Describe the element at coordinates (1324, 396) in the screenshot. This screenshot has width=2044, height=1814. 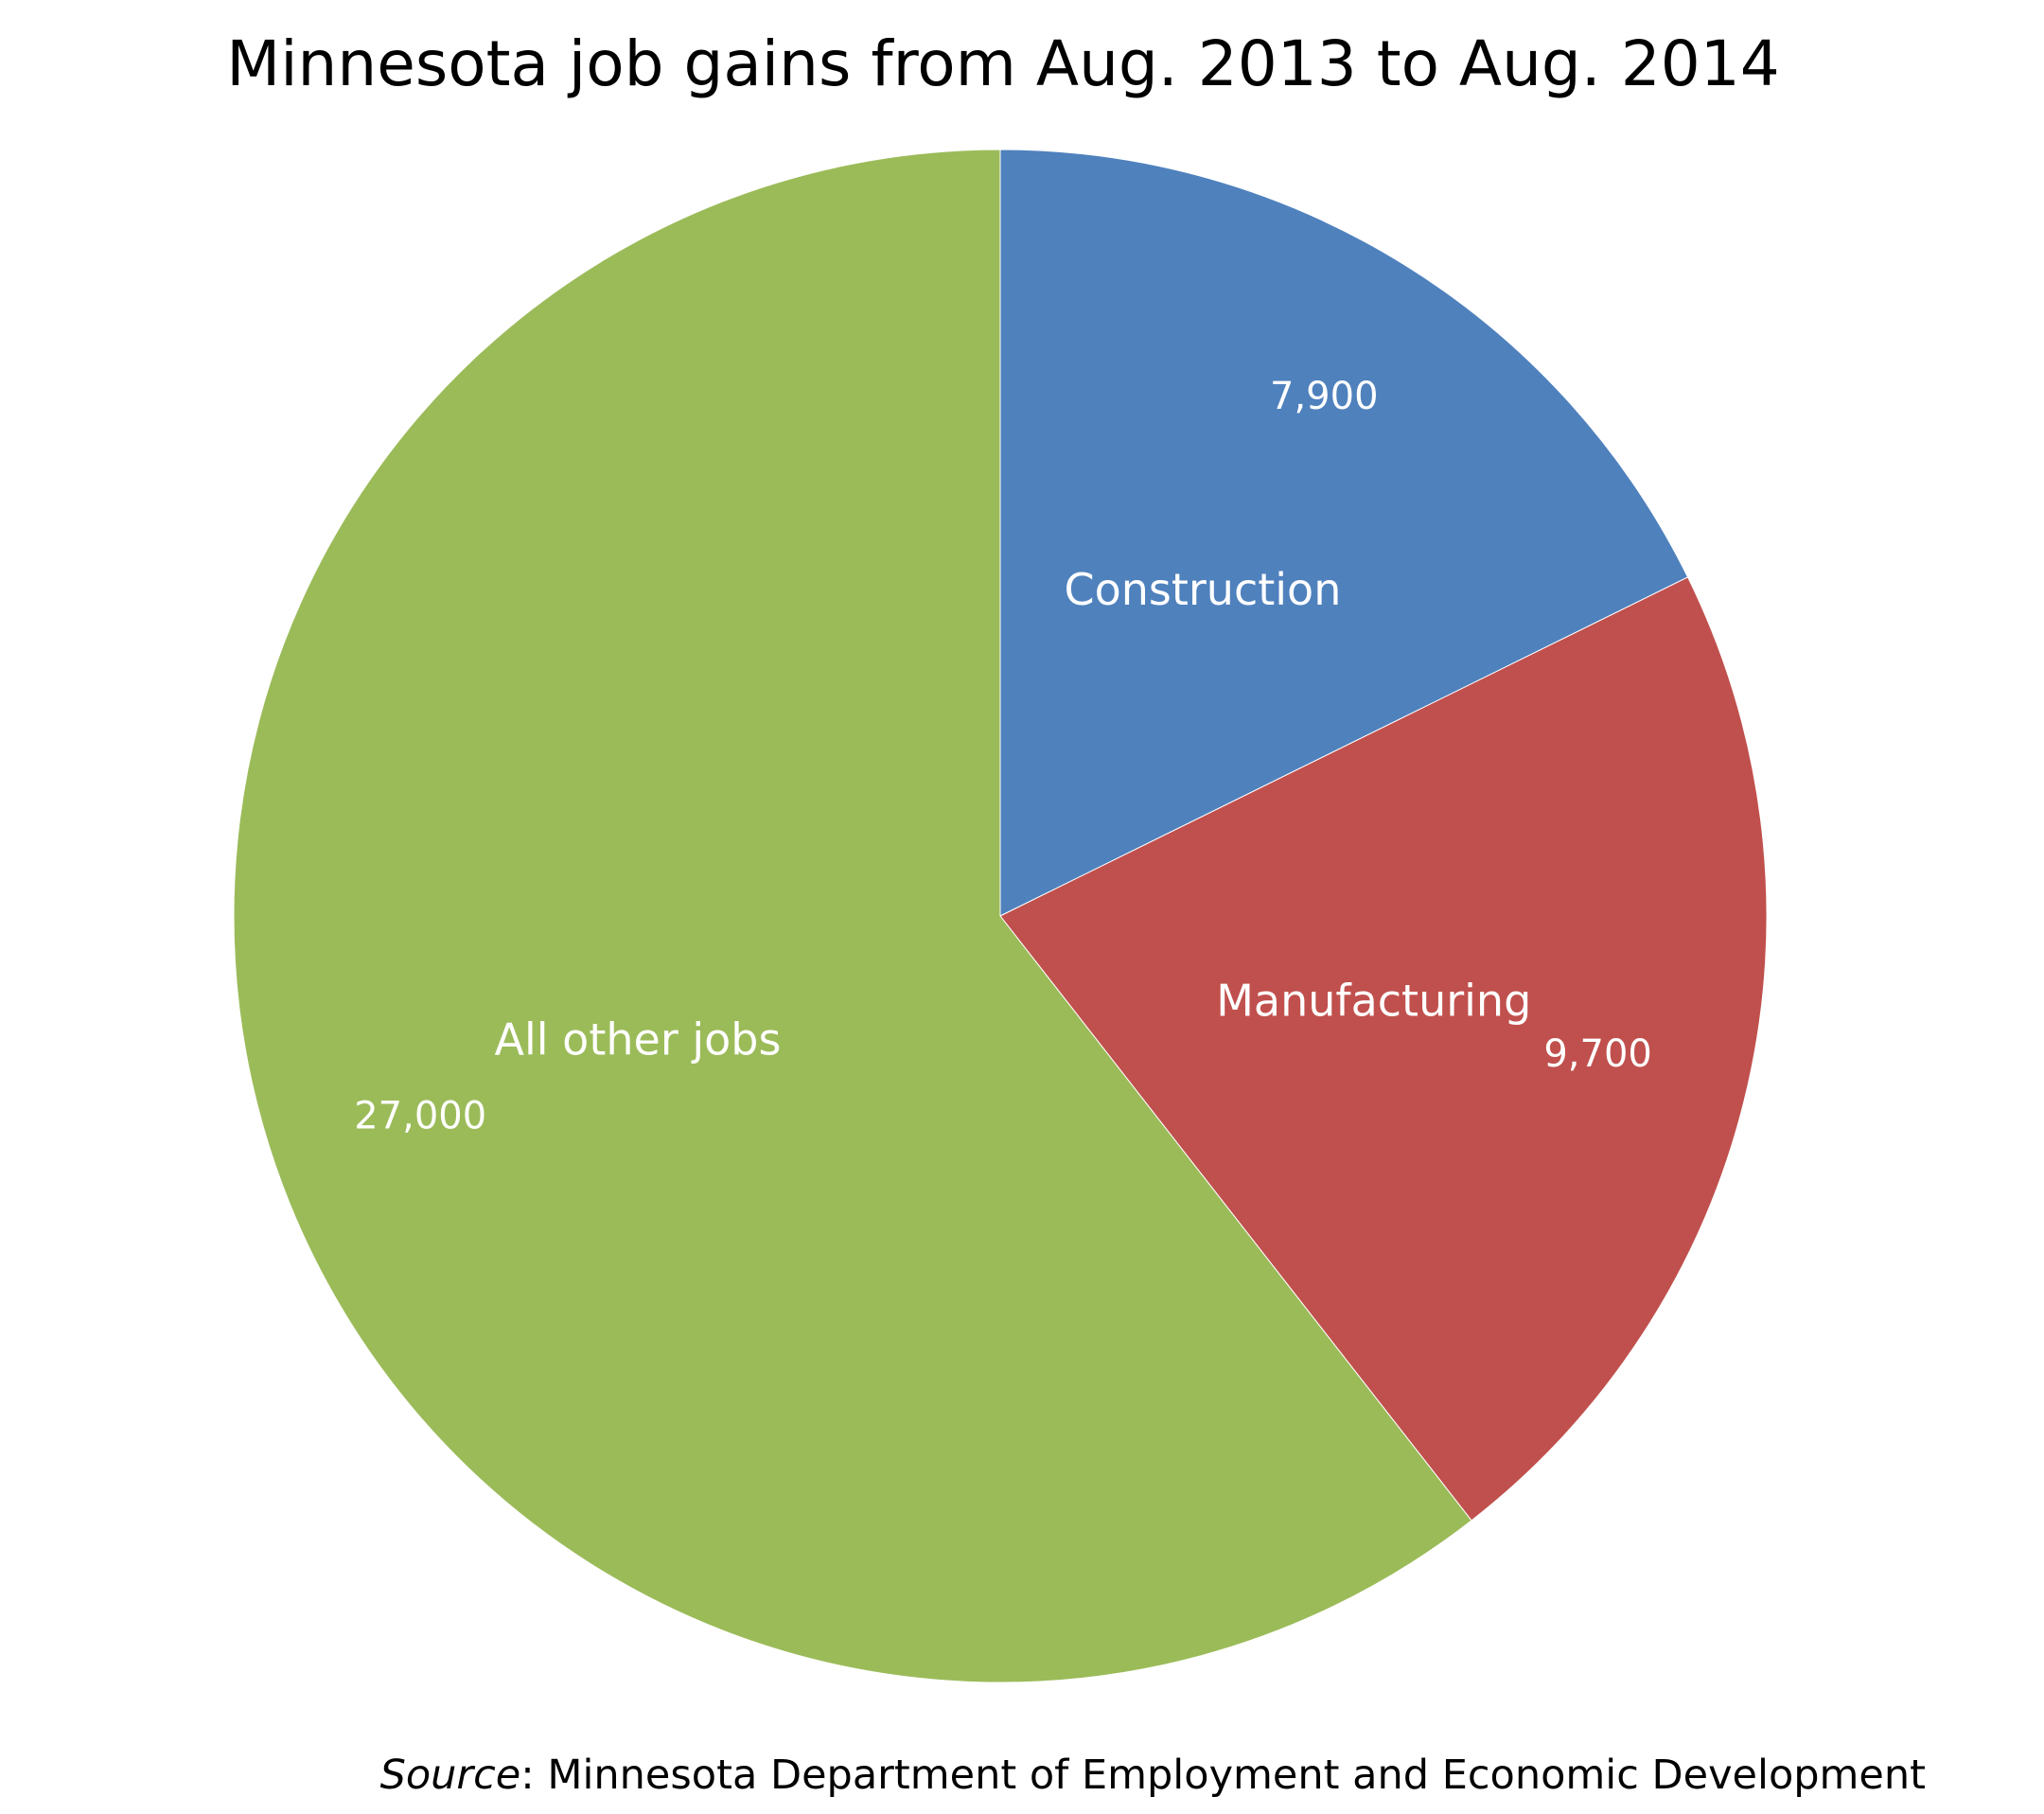
I see `value-label-construction: 7,900` at that location.